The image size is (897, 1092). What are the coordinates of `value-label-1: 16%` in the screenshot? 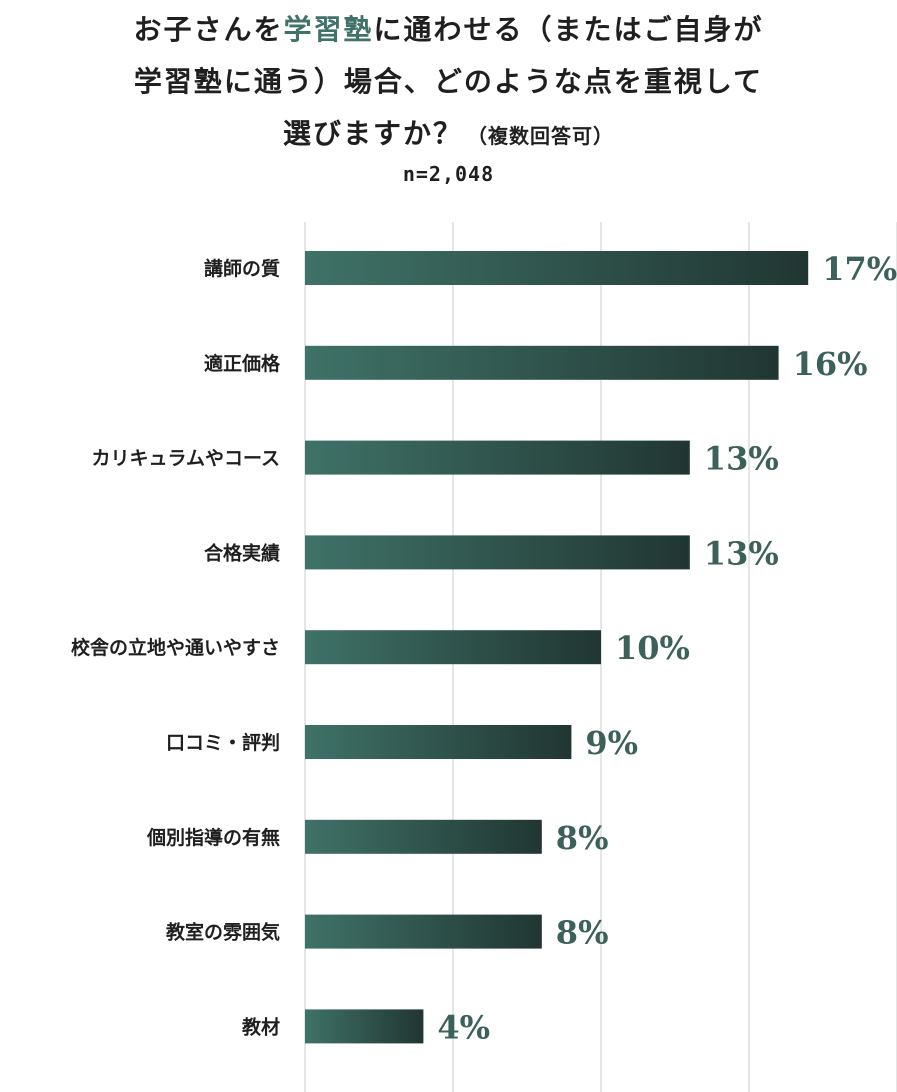 It's located at (830, 364).